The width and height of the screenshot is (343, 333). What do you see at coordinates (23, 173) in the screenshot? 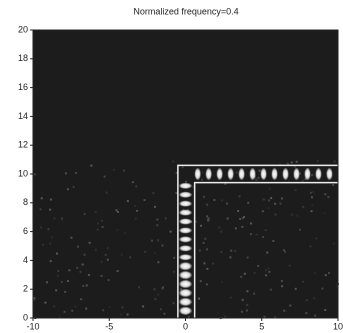
I see `y-tick-label: 10` at bounding box center [23, 173].